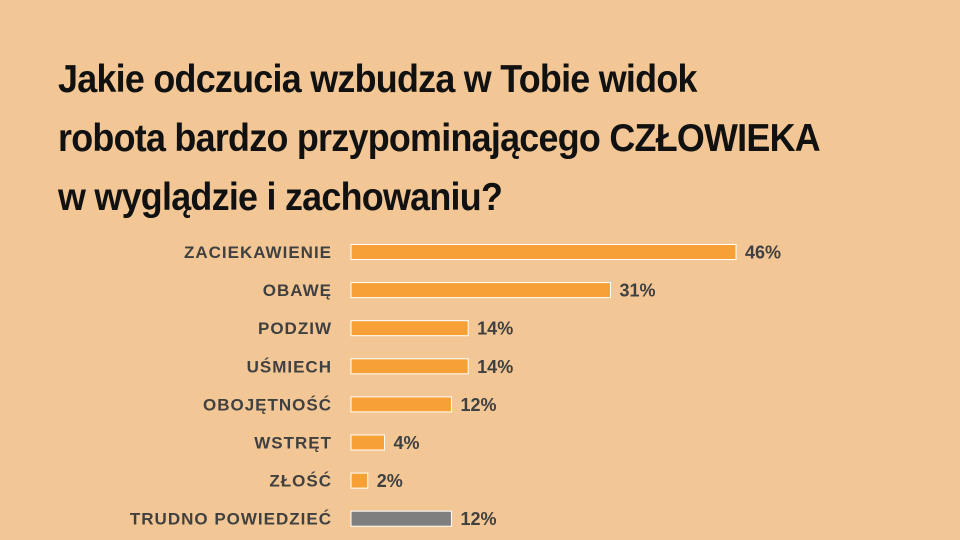 The width and height of the screenshot is (960, 540). I want to click on category-label: WSTRĘT, so click(293, 443).